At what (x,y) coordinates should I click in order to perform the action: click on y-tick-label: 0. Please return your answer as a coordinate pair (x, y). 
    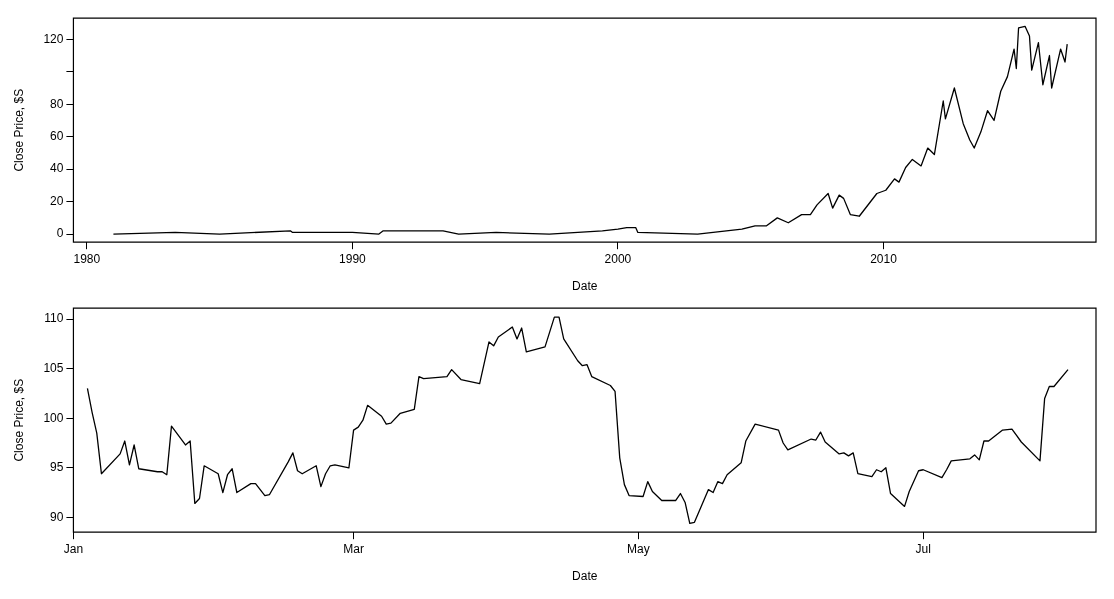
    Looking at the image, I should click on (60, 233).